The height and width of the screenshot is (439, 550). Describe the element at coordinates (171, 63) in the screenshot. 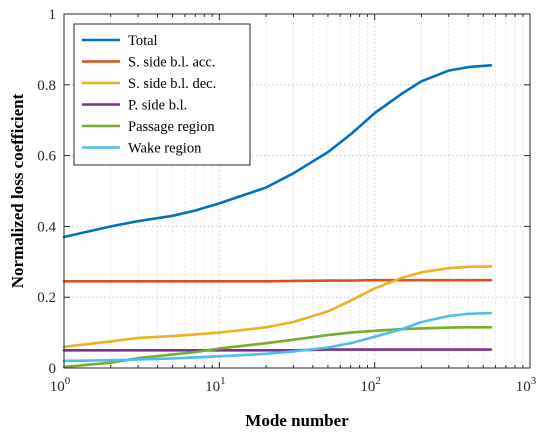

I see `legend-label: S. side b.l. acc.` at that location.